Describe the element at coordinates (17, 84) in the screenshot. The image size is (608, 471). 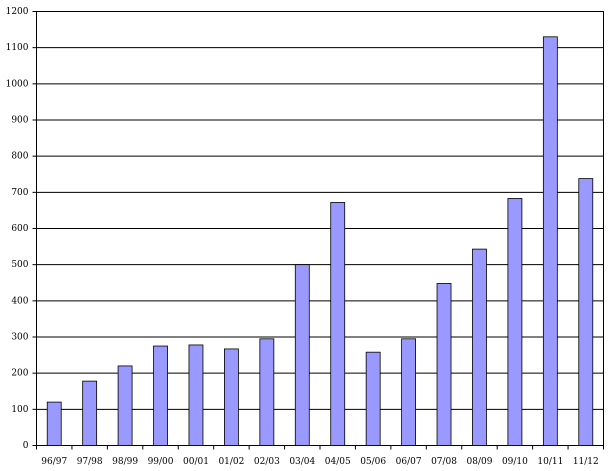
I see `y-tick-label: 1000` at that location.